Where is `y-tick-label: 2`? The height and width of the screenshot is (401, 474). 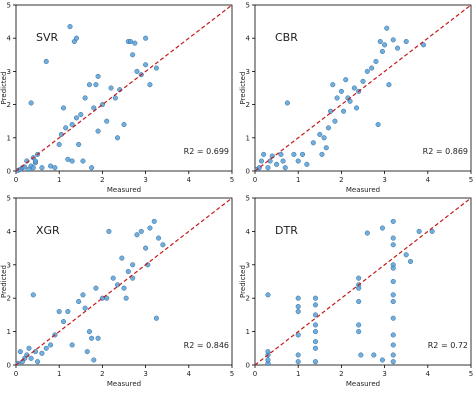 y-tick-label: 2 is located at coordinates (9, 299).